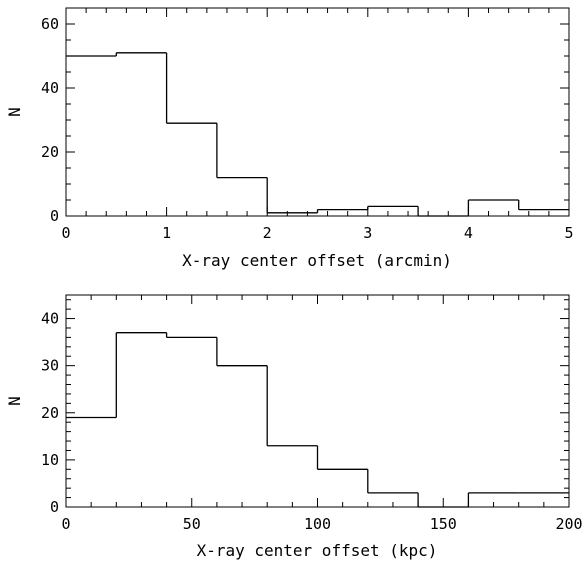 The width and height of the screenshot is (588, 563). What do you see at coordinates (443, 524) in the screenshot?
I see `x-tick-label: 150` at bounding box center [443, 524].